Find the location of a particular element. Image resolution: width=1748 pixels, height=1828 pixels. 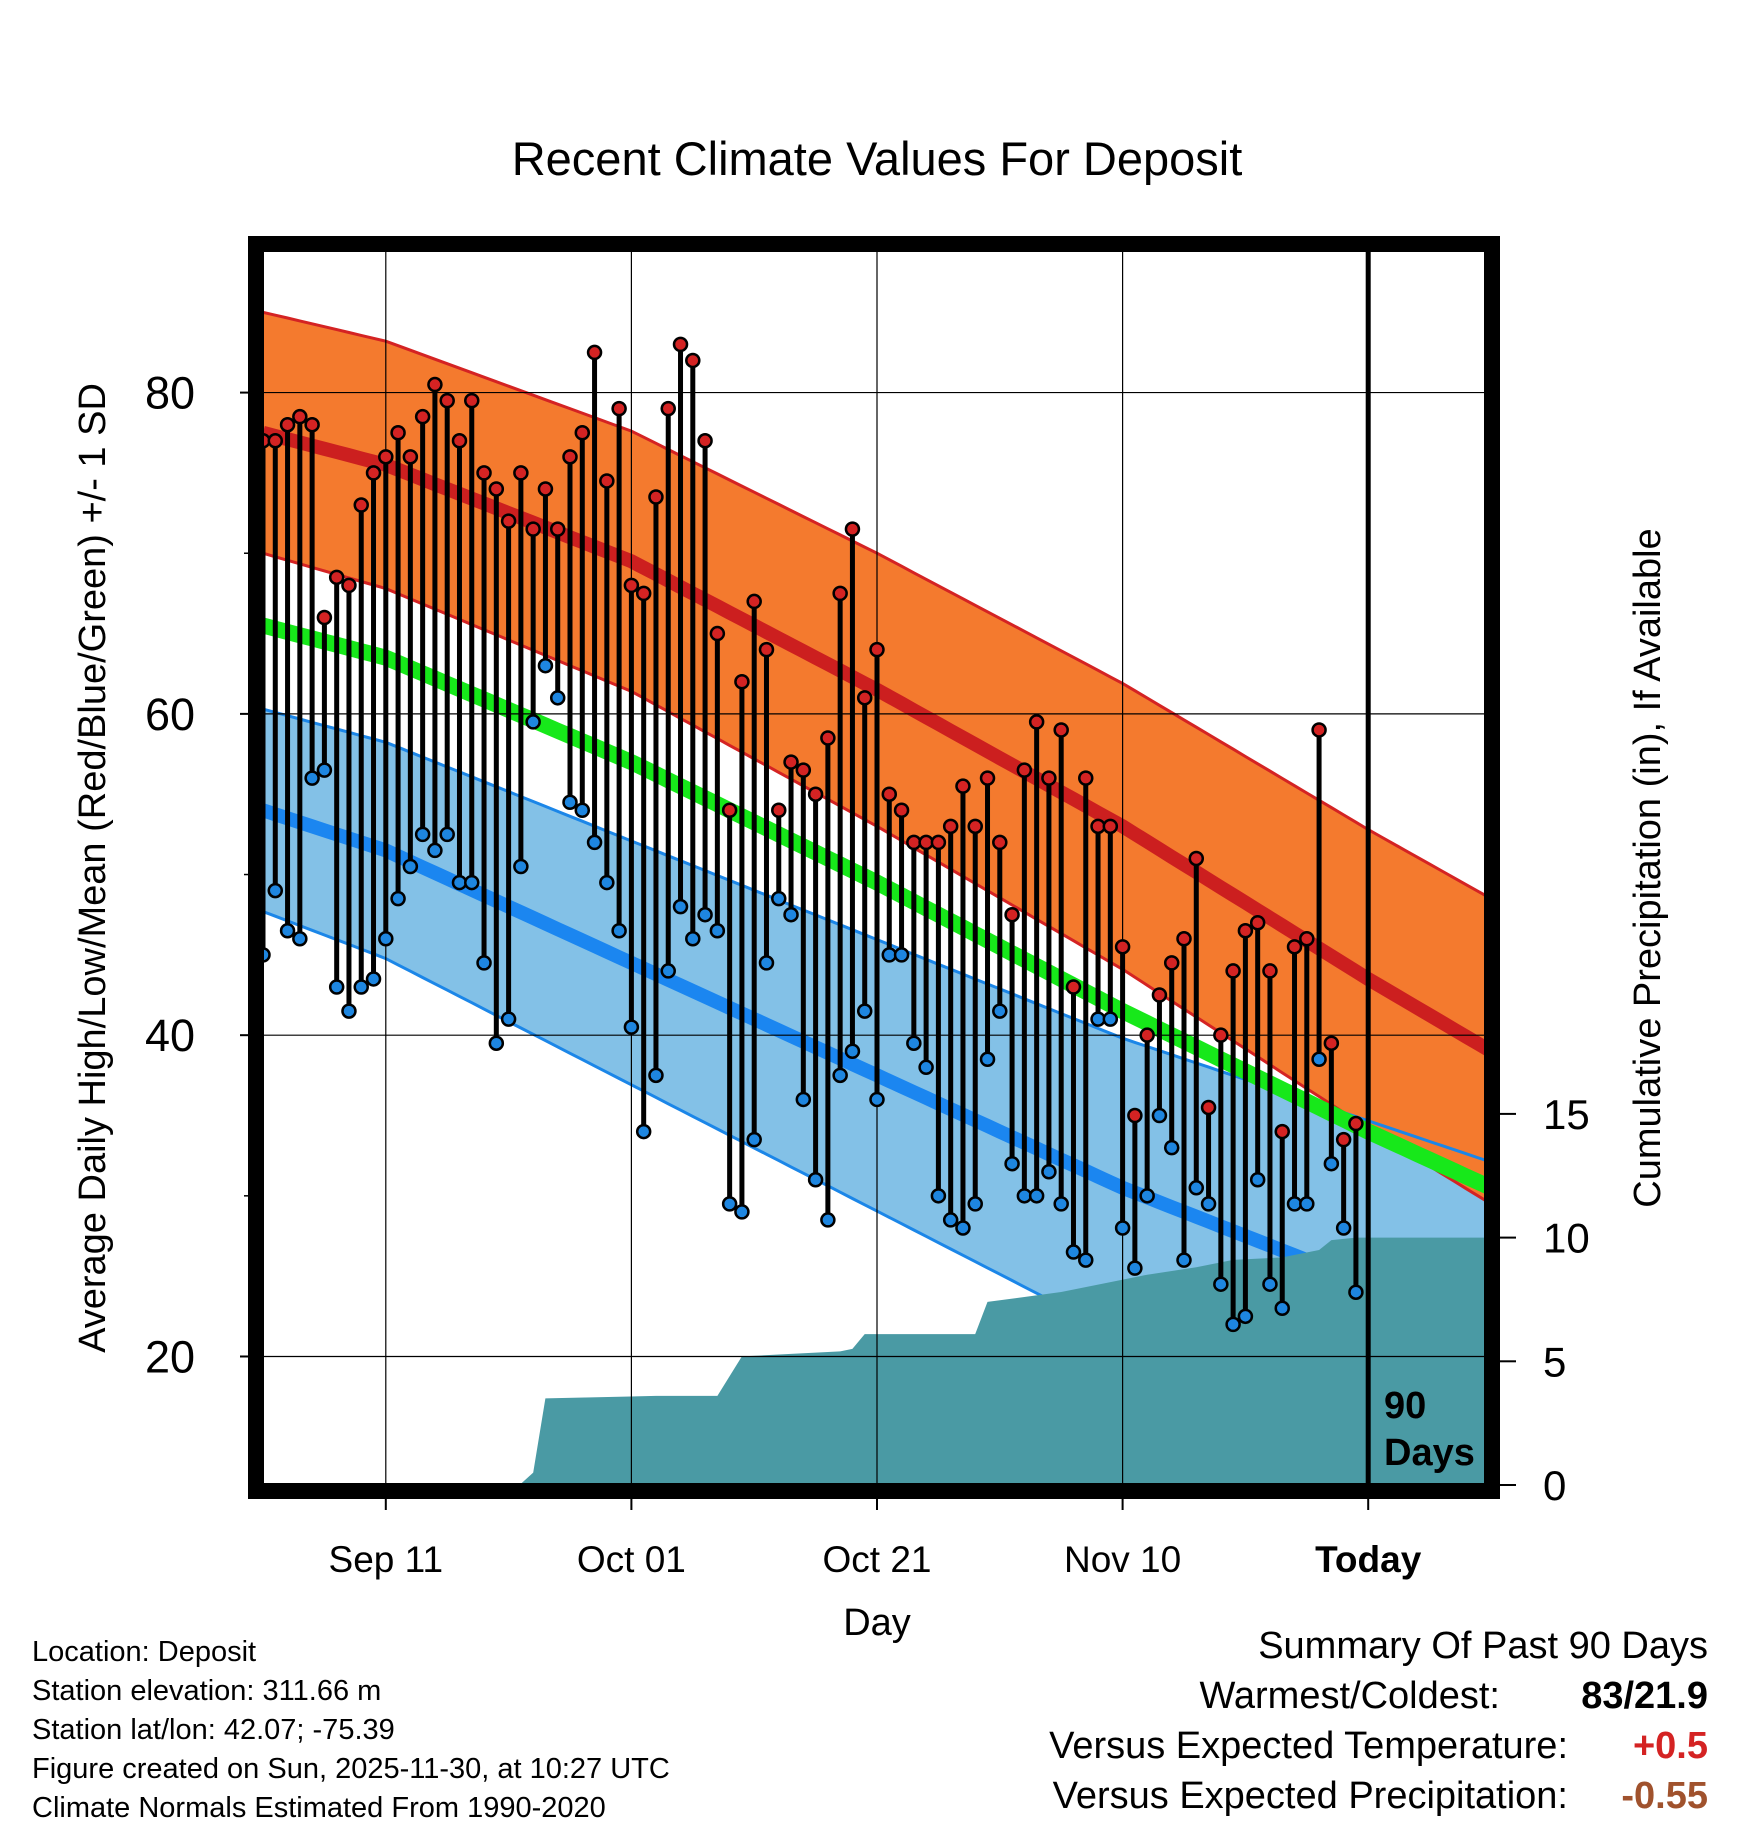

location-text: Location: Deposit is located at coordinates (144, 1652).